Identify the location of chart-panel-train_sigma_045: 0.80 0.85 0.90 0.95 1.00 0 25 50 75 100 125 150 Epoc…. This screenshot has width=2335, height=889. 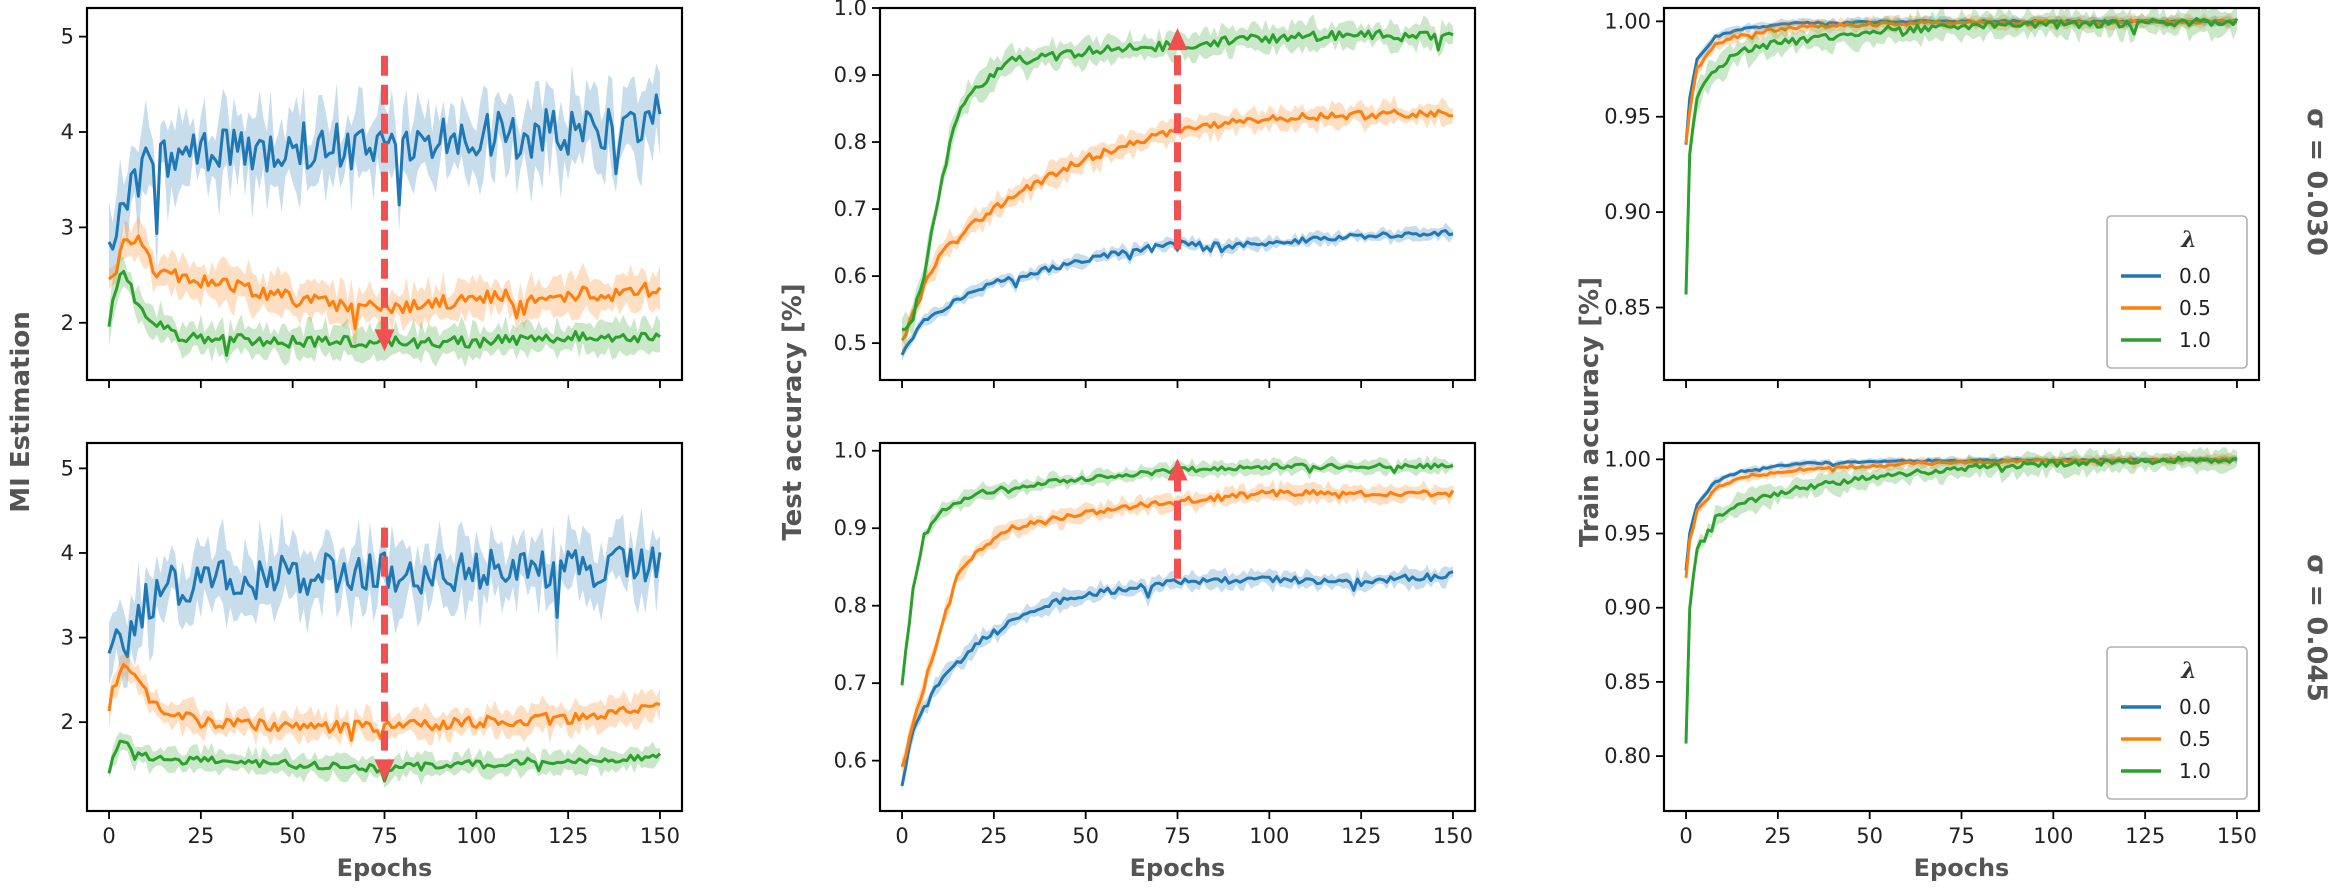
(1932, 661).